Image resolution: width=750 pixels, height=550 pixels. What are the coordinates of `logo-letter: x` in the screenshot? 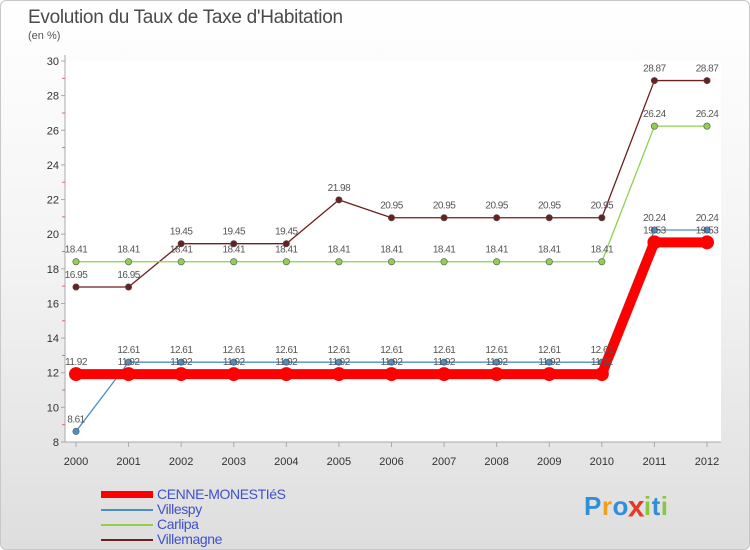 It's located at (636, 506).